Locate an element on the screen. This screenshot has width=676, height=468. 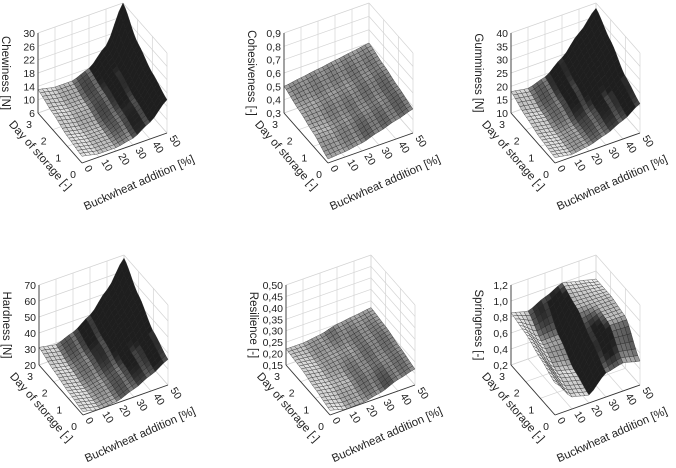
z-tick-label: 15 is located at coordinates (502, 101).